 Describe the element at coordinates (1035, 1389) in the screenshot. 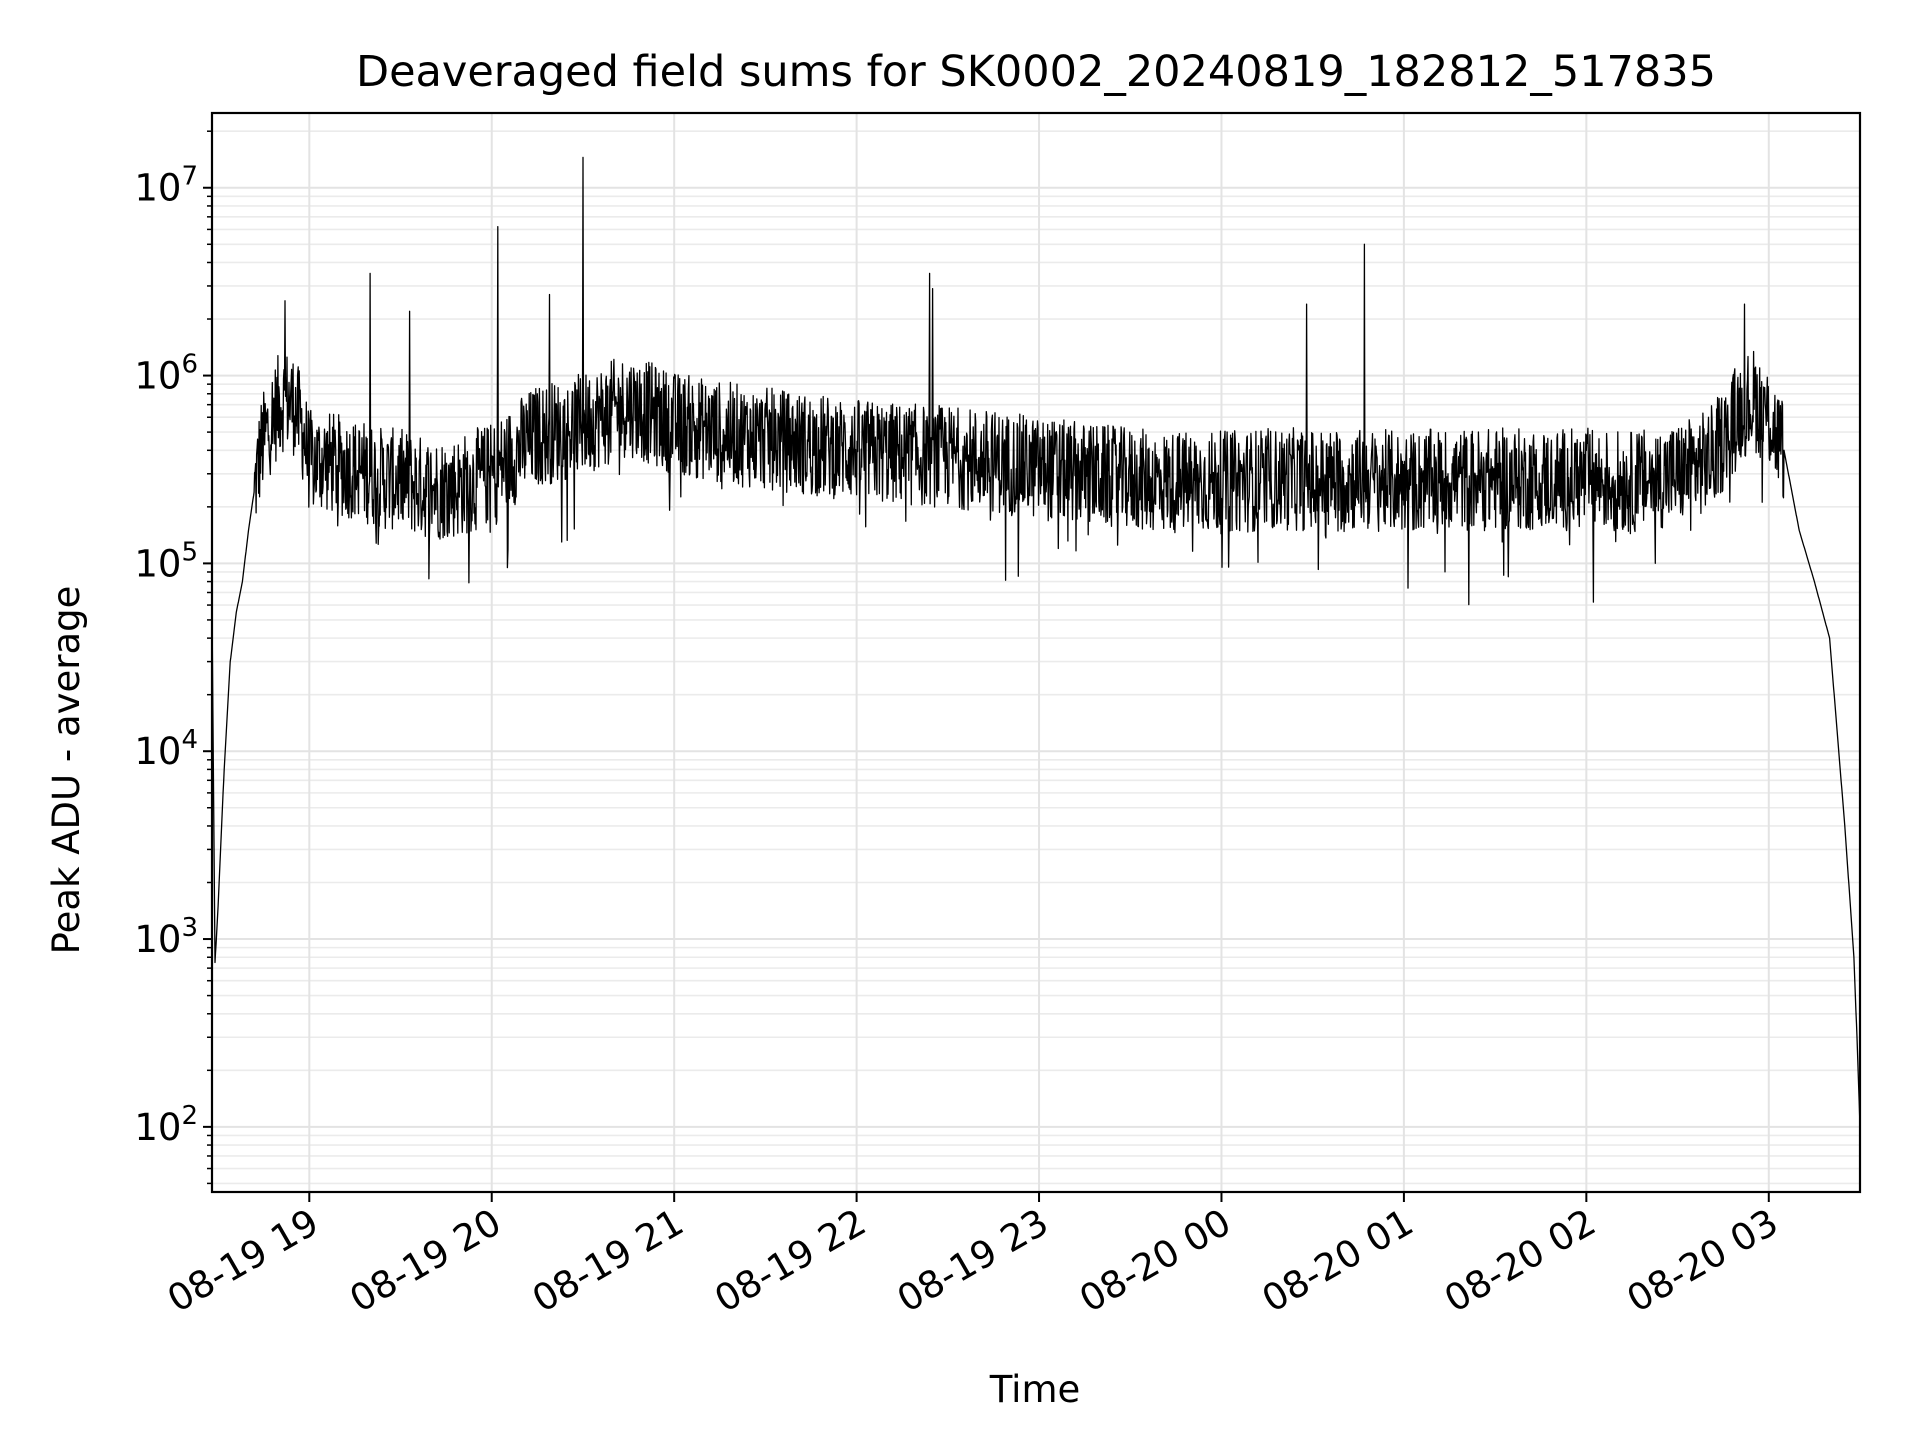

I see `x-axis-label: Time` at that location.